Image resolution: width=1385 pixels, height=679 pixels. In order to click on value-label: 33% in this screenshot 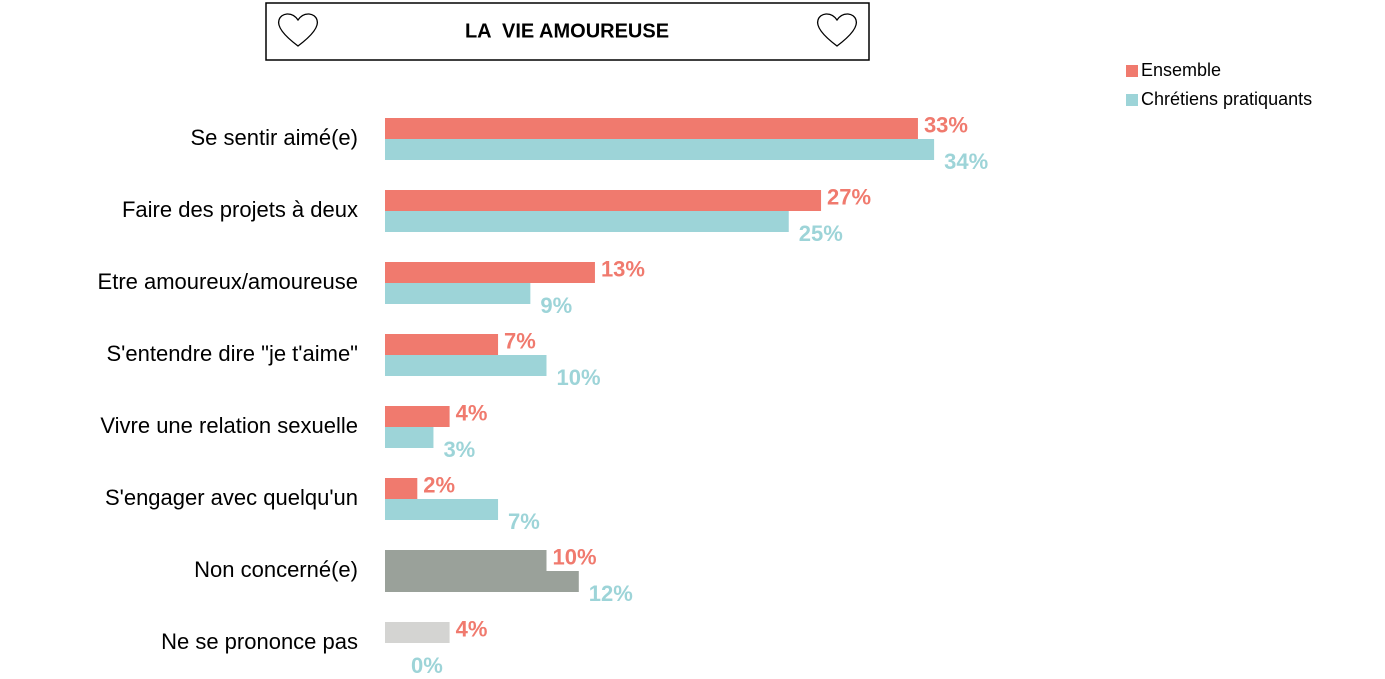, I will do `click(946, 124)`.